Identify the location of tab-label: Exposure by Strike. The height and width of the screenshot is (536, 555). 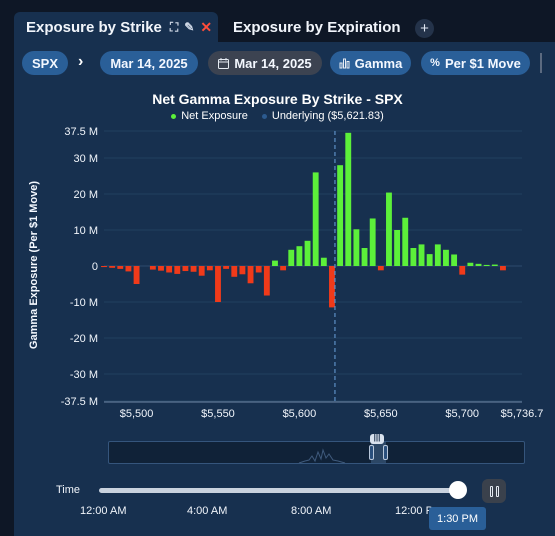
(94, 27).